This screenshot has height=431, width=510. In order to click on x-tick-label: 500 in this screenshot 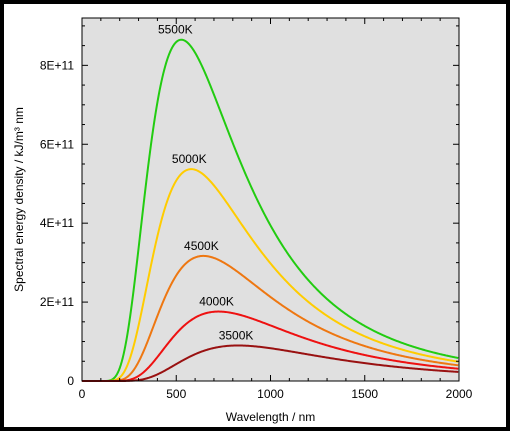, I will do `click(176, 394)`.